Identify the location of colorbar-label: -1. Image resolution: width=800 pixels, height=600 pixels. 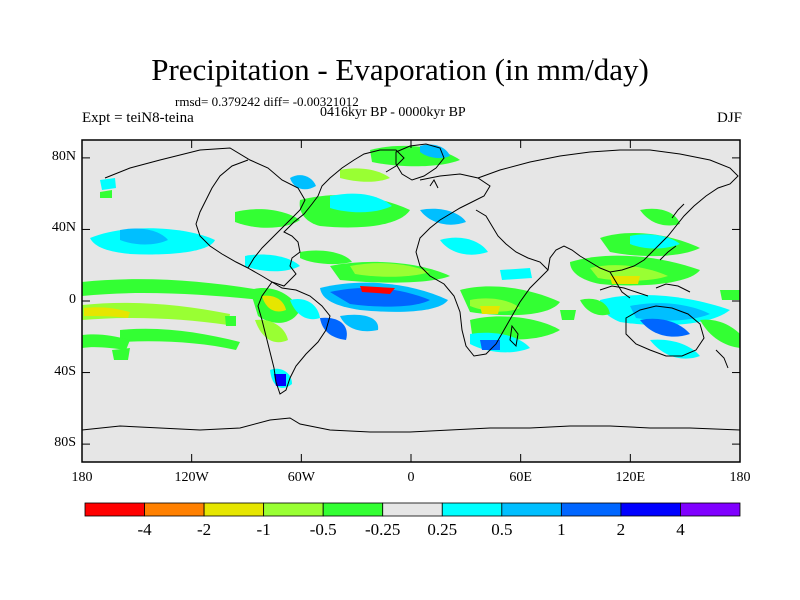
(263, 529).